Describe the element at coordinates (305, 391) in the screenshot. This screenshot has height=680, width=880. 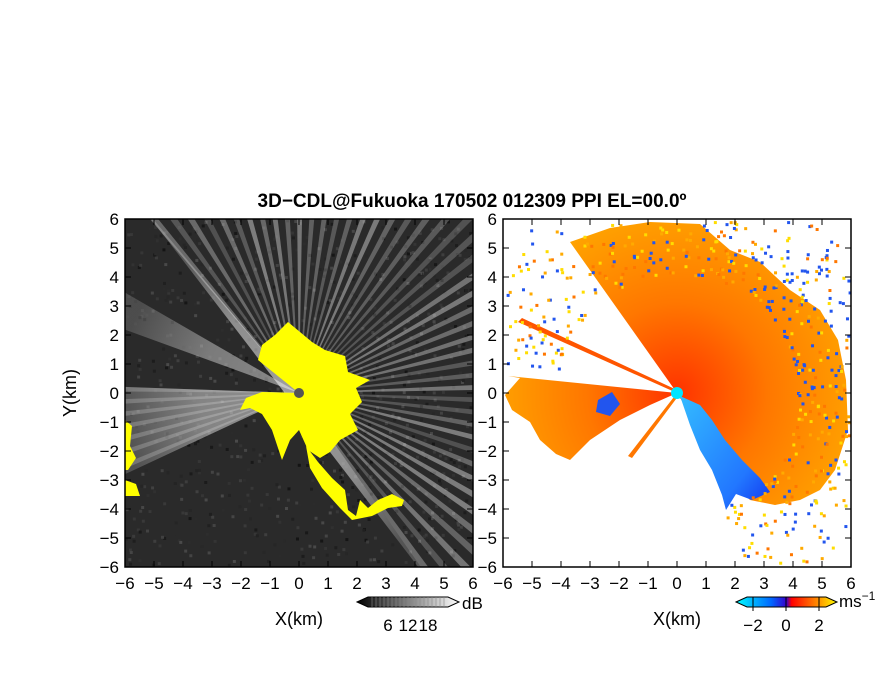
I see `intensity-echo-region` at that location.